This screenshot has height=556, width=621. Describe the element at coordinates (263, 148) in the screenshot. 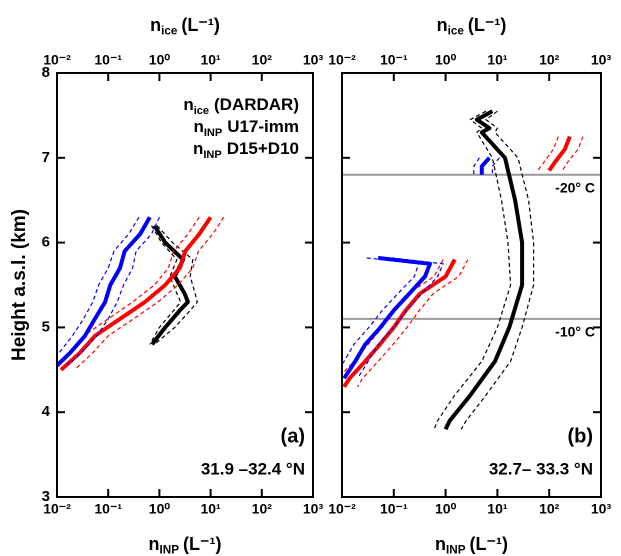

I see `legend-name: D15+D10` at that location.